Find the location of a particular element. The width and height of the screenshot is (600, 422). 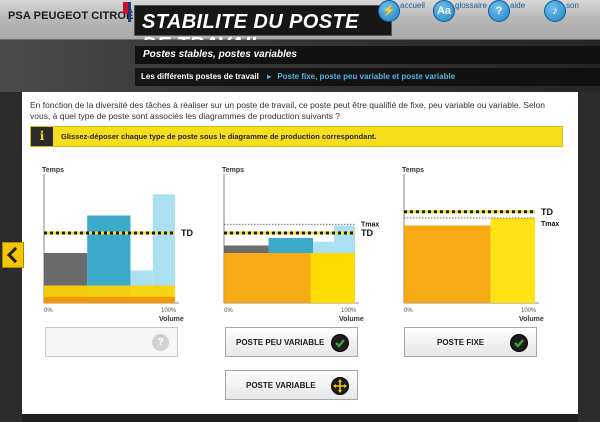

move-icon is located at coordinates (340, 386).